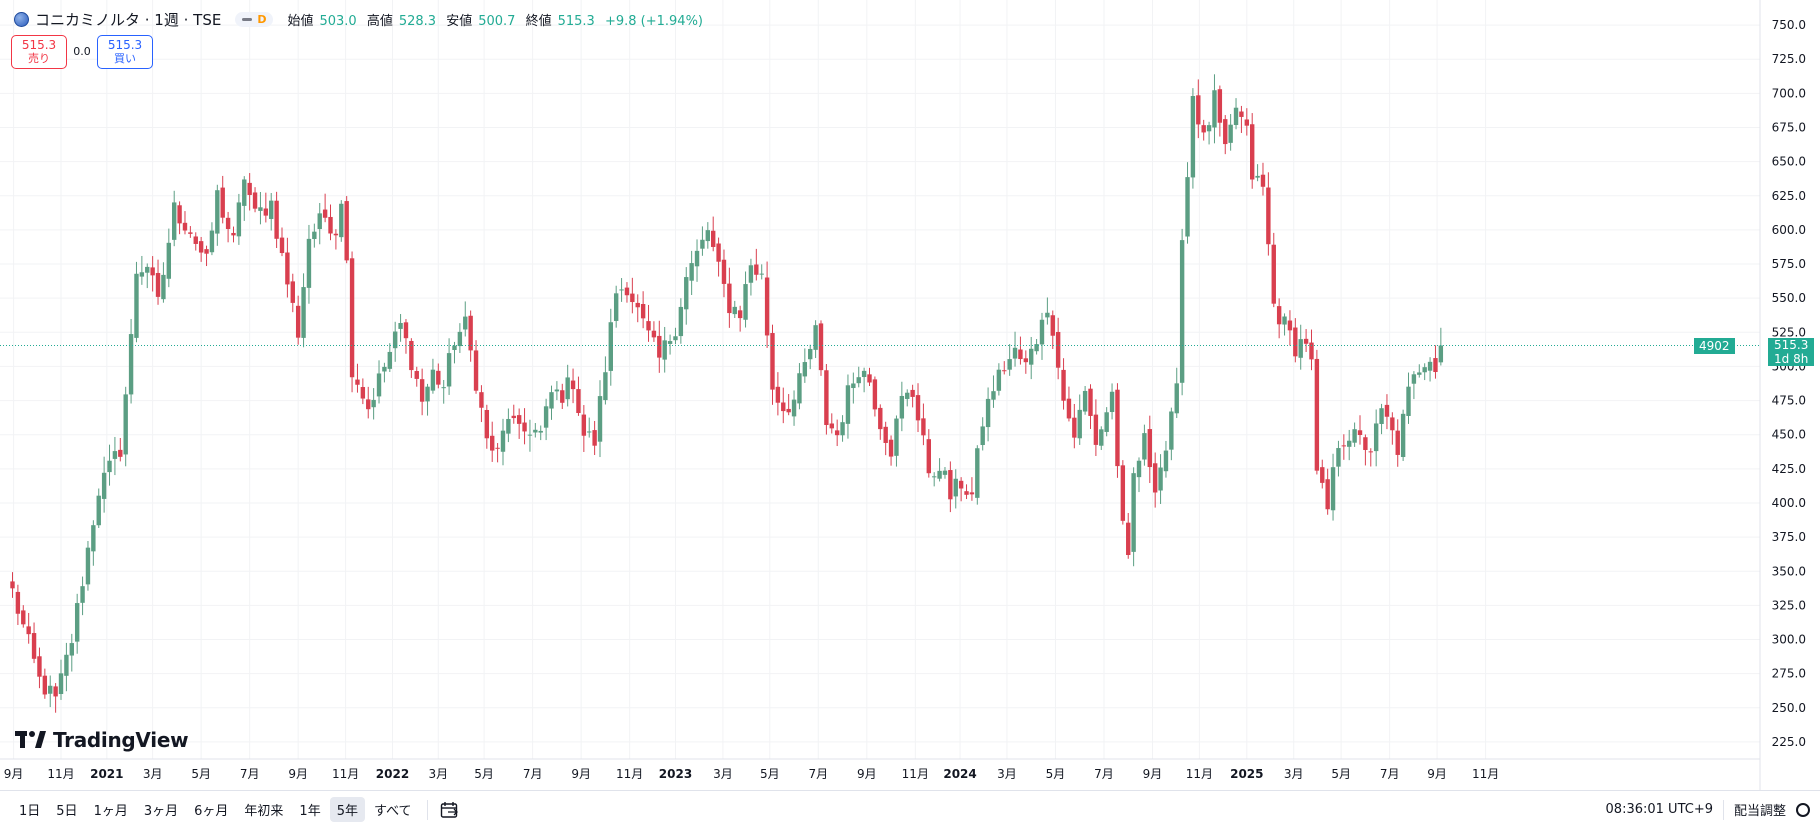 This screenshot has height=828, width=1820. What do you see at coordinates (450, 810) in the screenshot?
I see `goto-date-icon` at bounding box center [450, 810].